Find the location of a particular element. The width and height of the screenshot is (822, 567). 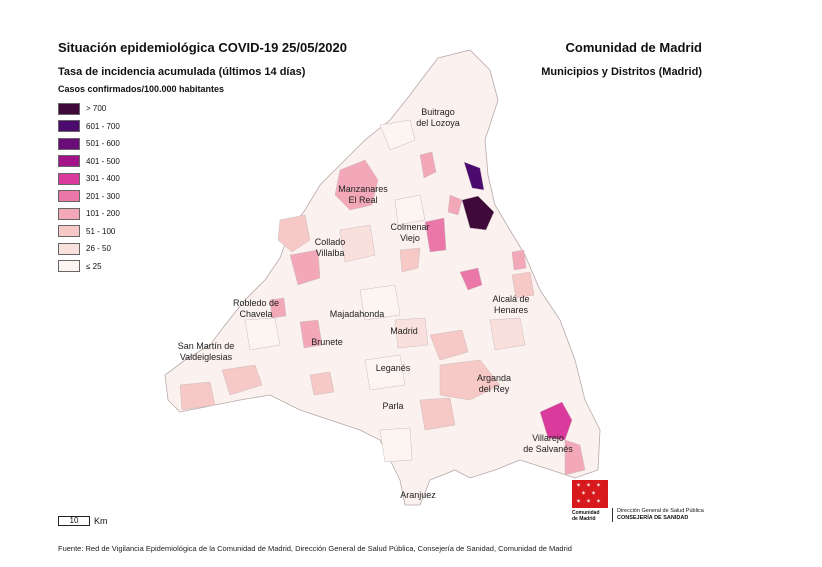

legend-label: > 700 is located at coordinates (96, 109).